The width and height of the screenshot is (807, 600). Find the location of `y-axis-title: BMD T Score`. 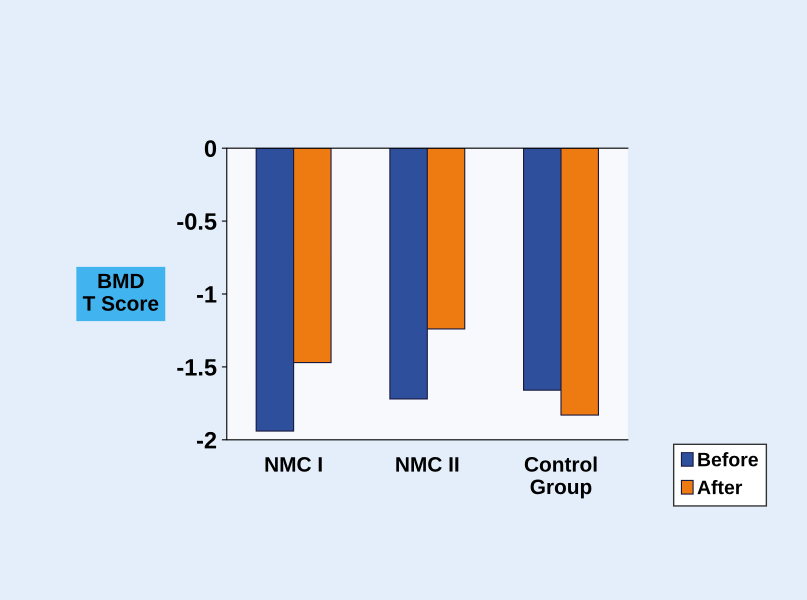

y-axis-title: BMD T Score is located at coordinates (120, 292).